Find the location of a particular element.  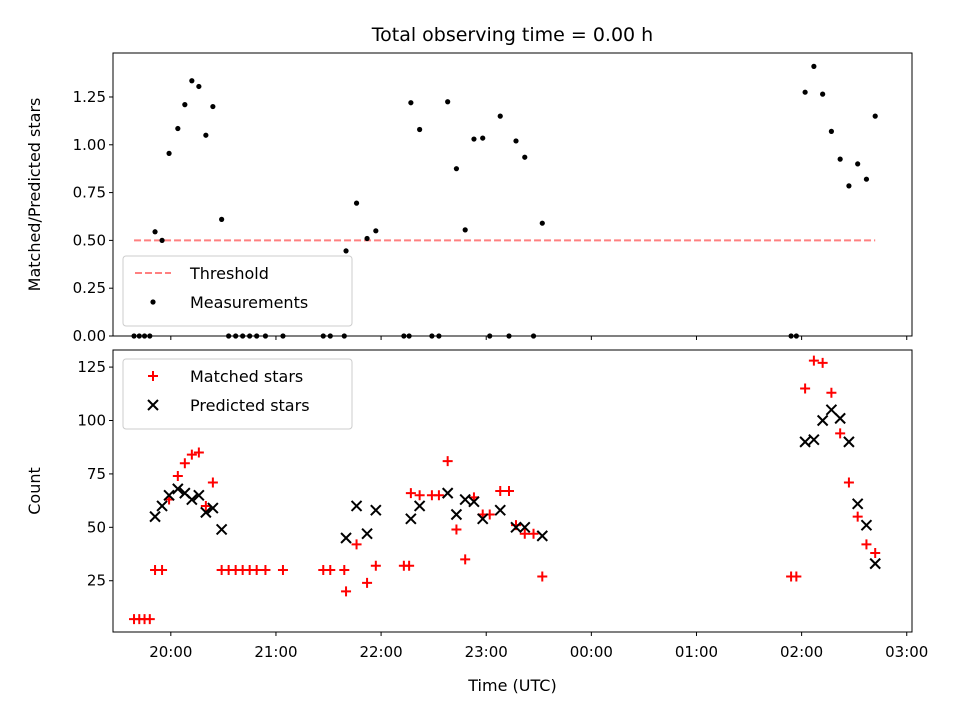

y-tick-label: 125 is located at coordinates (91, 367).